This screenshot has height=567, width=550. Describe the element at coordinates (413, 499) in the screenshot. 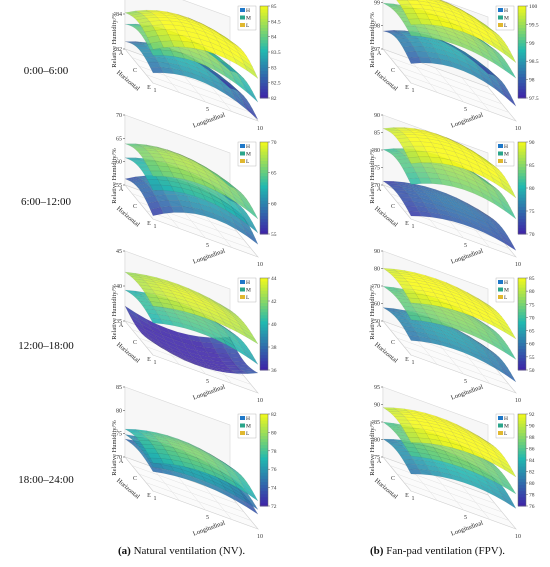

I see `x-tick-label: 1` at that location.